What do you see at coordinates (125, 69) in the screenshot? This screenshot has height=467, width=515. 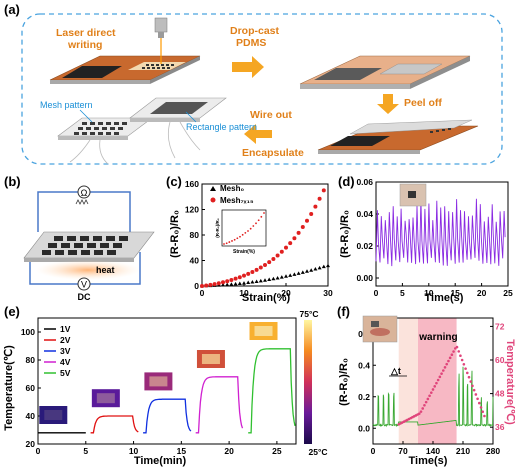 I see `laser-board` at bounding box center [125, 69].